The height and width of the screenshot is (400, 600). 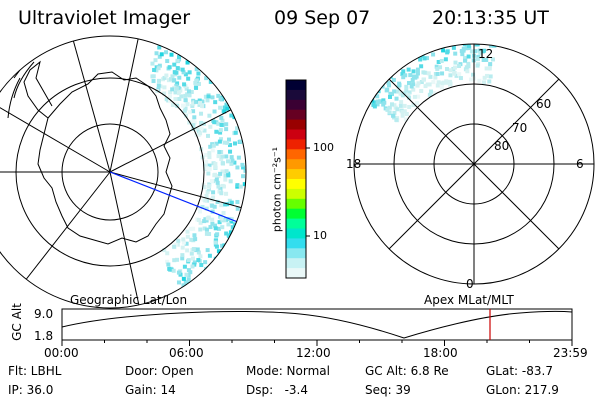 I want to click on mlat-label-70: 70, so click(x=520, y=128).